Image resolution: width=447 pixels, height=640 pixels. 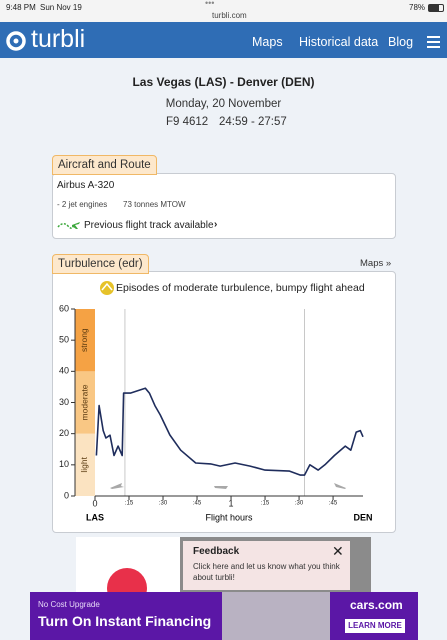 What do you see at coordinates (339, 42) in the screenshot?
I see `nav-link: Historical data` at bounding box center [339, 42].